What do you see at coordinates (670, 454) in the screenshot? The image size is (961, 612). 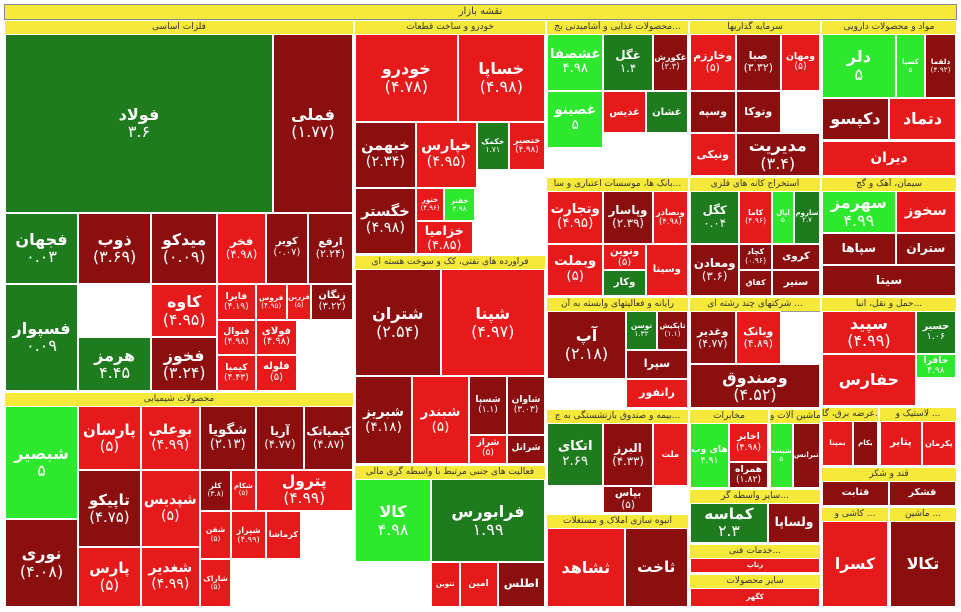 I see `stock-tile: ملت` at bounding box center [670, 454].